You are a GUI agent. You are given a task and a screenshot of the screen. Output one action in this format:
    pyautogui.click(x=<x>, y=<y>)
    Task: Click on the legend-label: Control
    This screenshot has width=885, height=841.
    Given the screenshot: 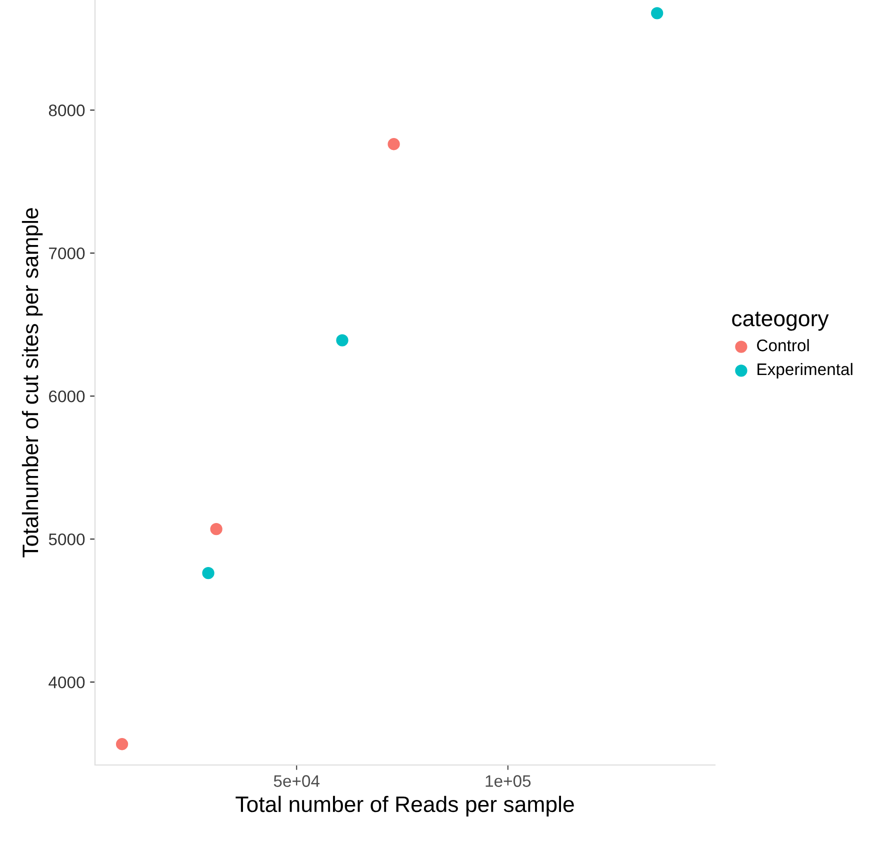 What is the action you would take?
    pyautogui.click(x=783, y=345)
    